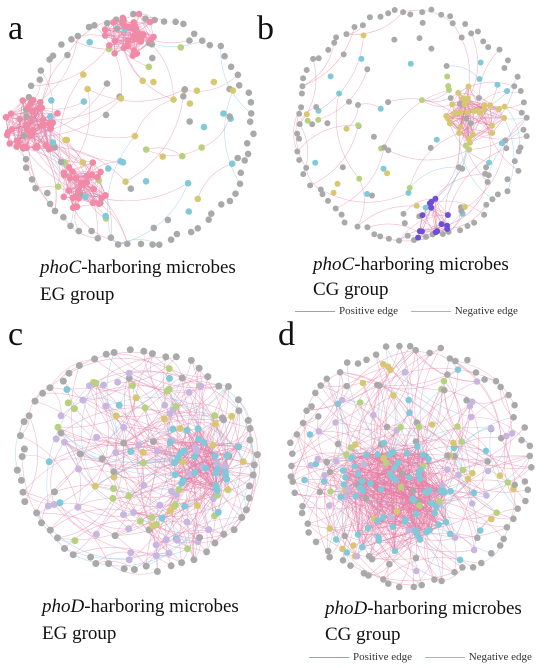  Describe the element at coordinates (425, 657) in the screenshot. I see `legend-d: Positive edge Negative edge` at that location.